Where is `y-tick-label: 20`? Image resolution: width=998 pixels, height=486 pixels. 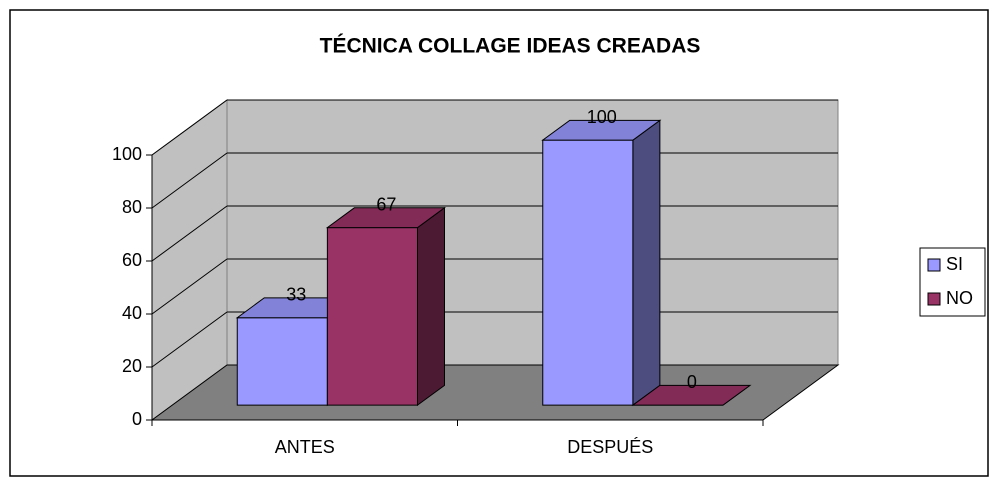 y-tick-label: 20 is located at coordinates (132, 366).